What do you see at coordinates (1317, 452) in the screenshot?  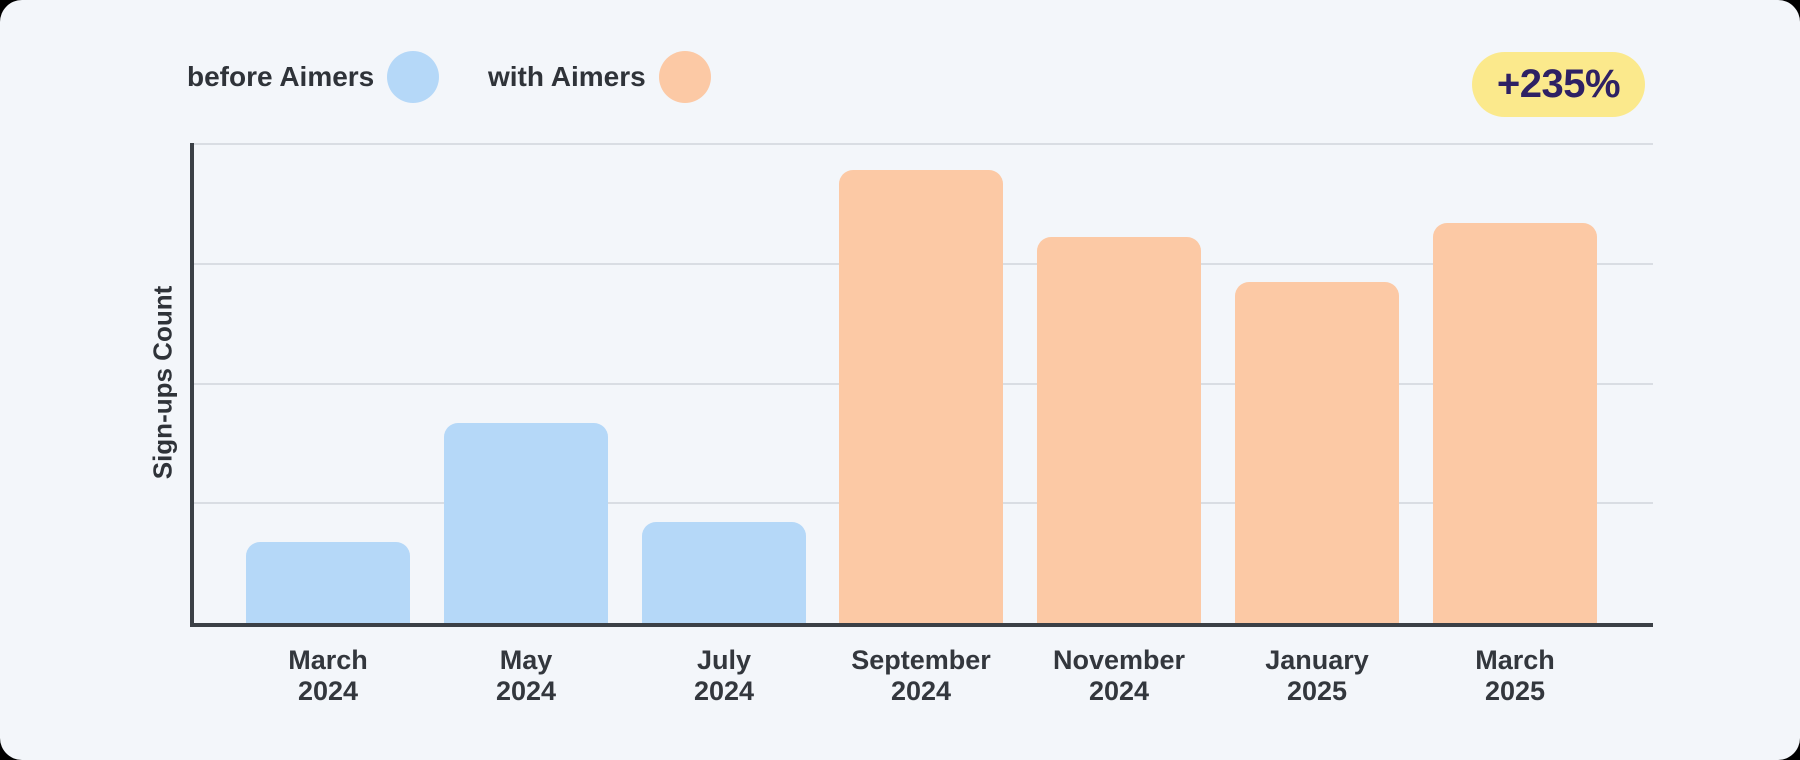 I see `bar-january-2025` at bounding box center [1317, 452].